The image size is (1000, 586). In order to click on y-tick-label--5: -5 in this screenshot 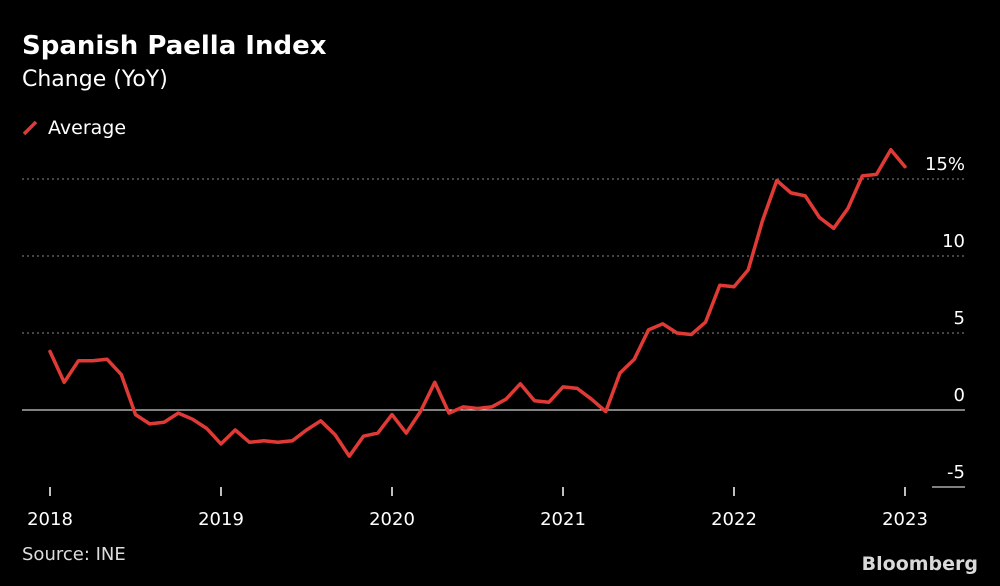, I will do `click(956, 472)`.